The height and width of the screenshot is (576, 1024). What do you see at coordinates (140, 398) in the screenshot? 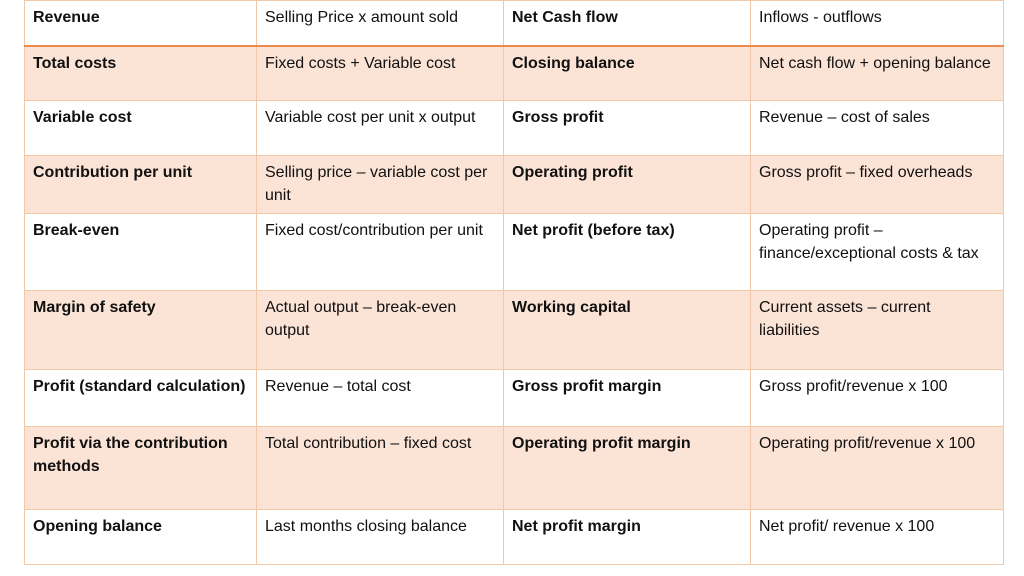
I see `term-cell: Profit (standard calculation)` at bounding box center [140, 398].